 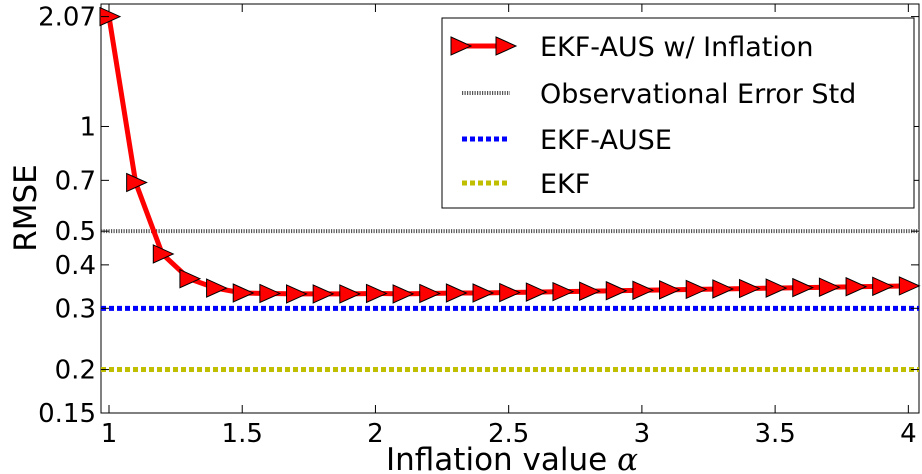 I want to click on x-axis-label-text: Inflation value, so click(x=496, y=458).